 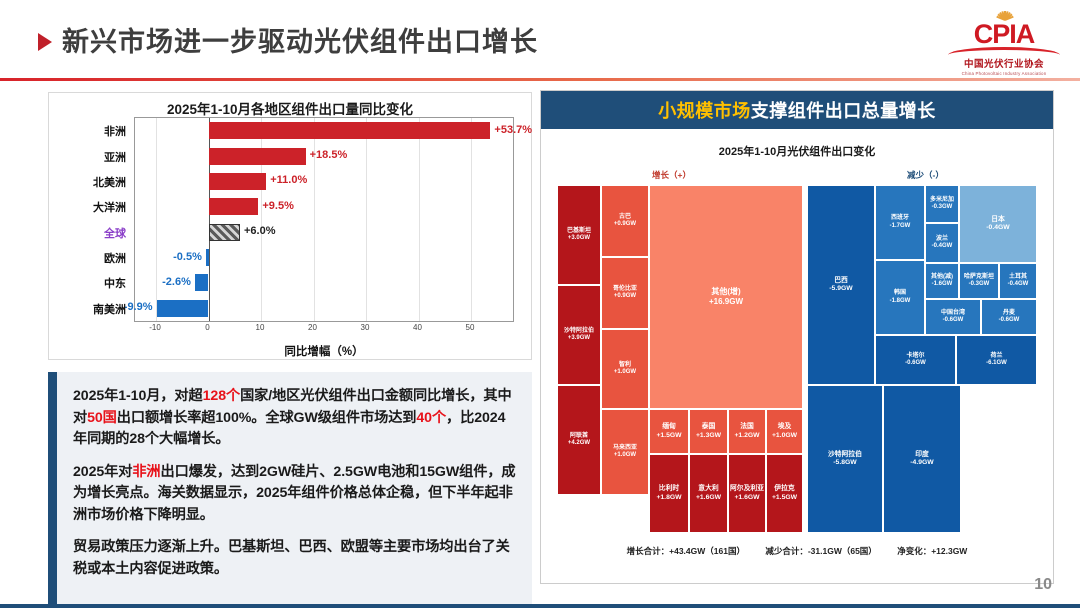 What do you see at coordinates (925, 175) in the screenshot?
I see `treemap-group-label-decrease: 减少（-）` at bounding box center [925, 175].